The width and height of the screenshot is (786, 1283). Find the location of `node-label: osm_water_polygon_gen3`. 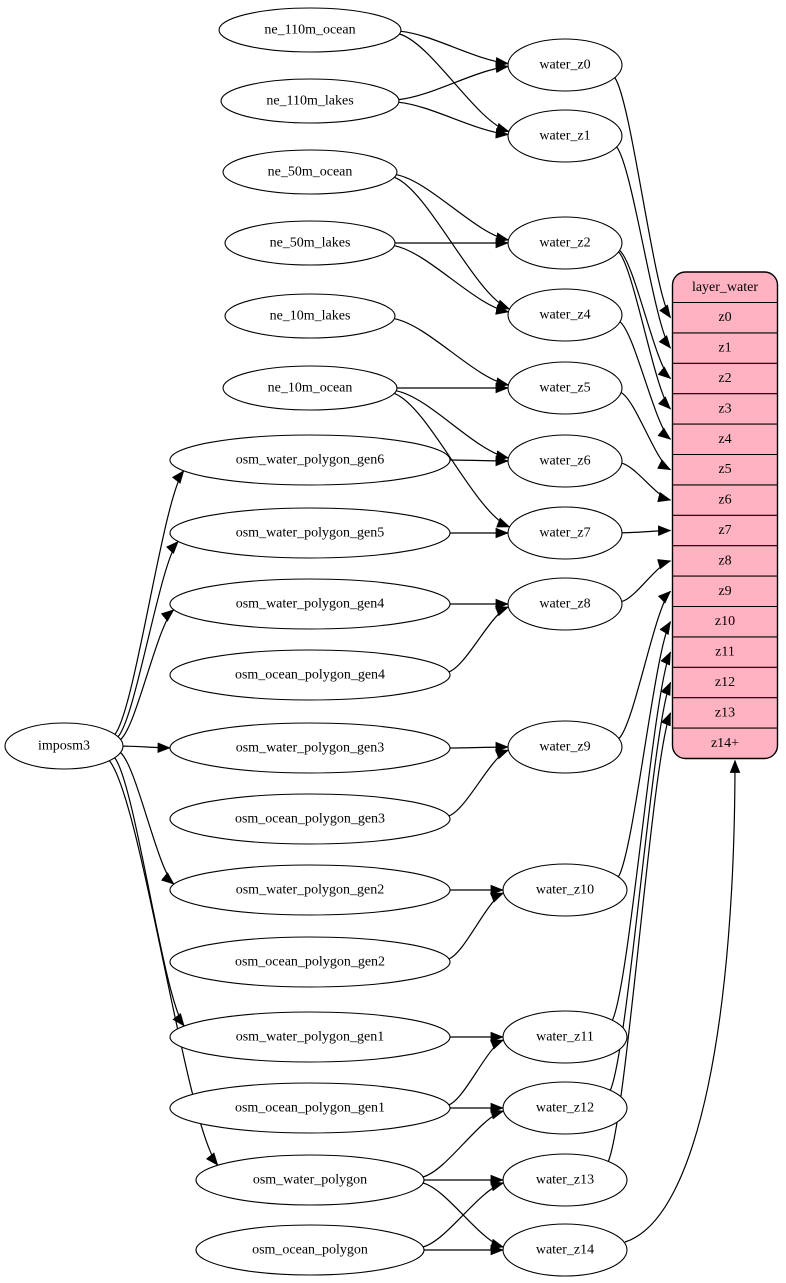

node-label: osm_water_polygon_gen3 is located at coordinates (310, 748).